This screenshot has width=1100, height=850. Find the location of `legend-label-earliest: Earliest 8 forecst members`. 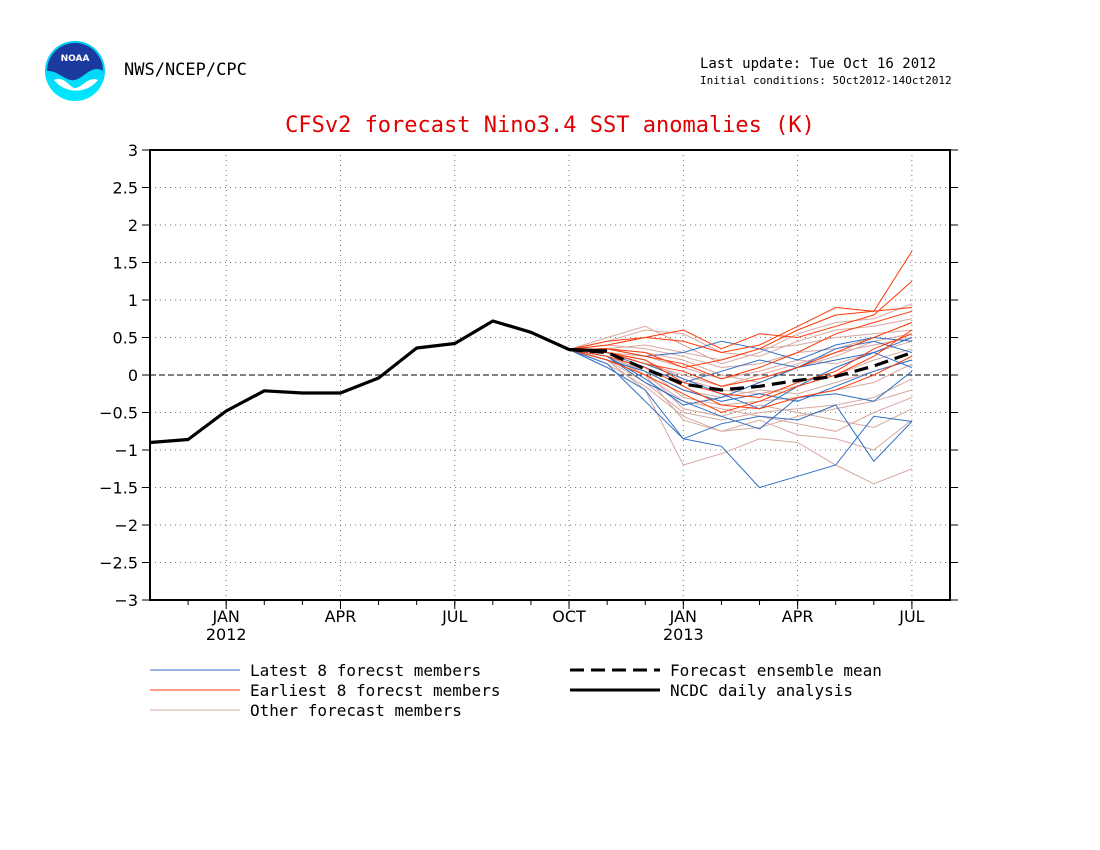

legend-label-earliest: Earliest 8 forecst members is located at coordinates (375, 690).